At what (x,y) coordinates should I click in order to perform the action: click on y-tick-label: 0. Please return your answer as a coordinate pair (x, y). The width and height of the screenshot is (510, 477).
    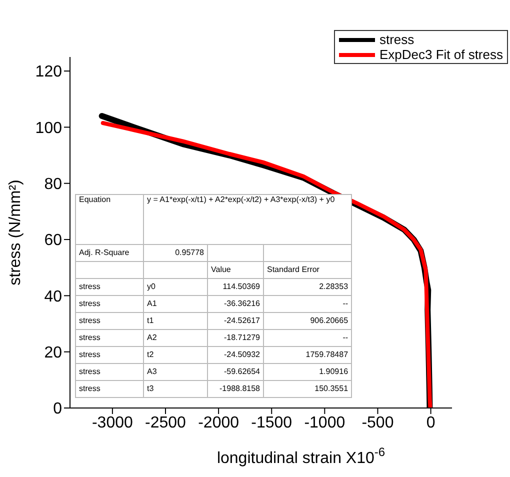
    Looking at the image, I should click on (57, 409).